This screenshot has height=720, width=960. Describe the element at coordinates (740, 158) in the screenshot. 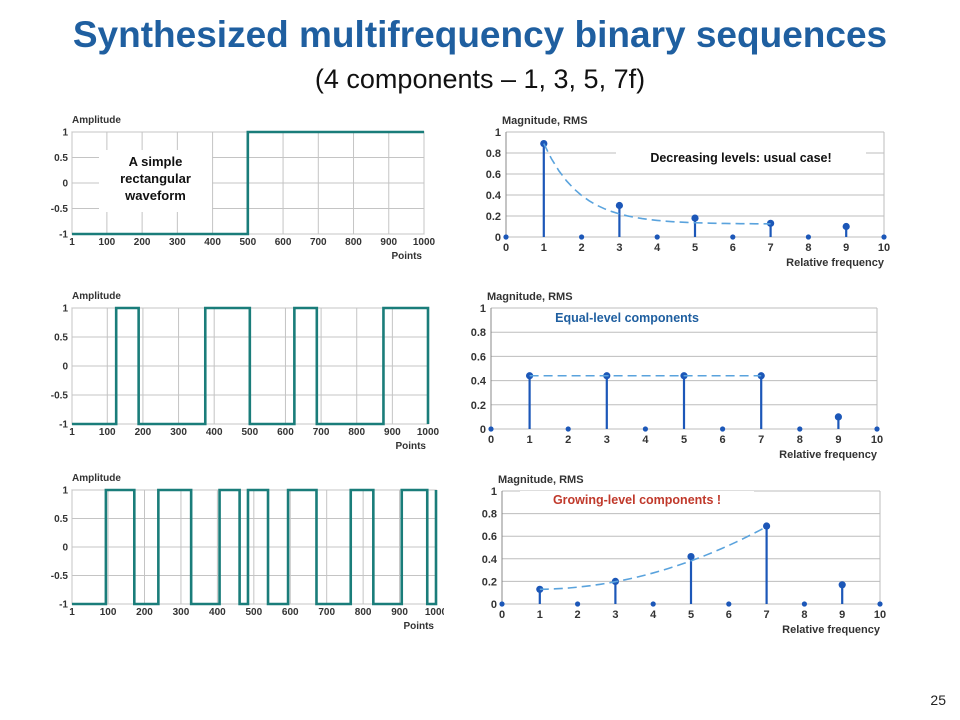

I see `annotation-text: Decreasing levels: usual case!` at that location.